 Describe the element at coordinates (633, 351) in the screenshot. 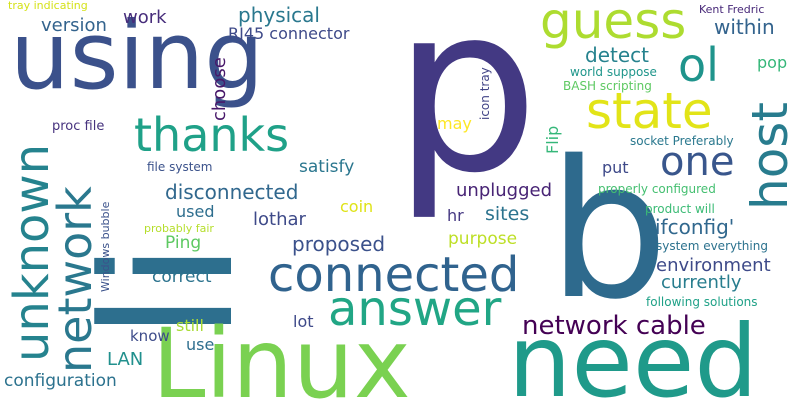

I see `word-need: need` at that location.